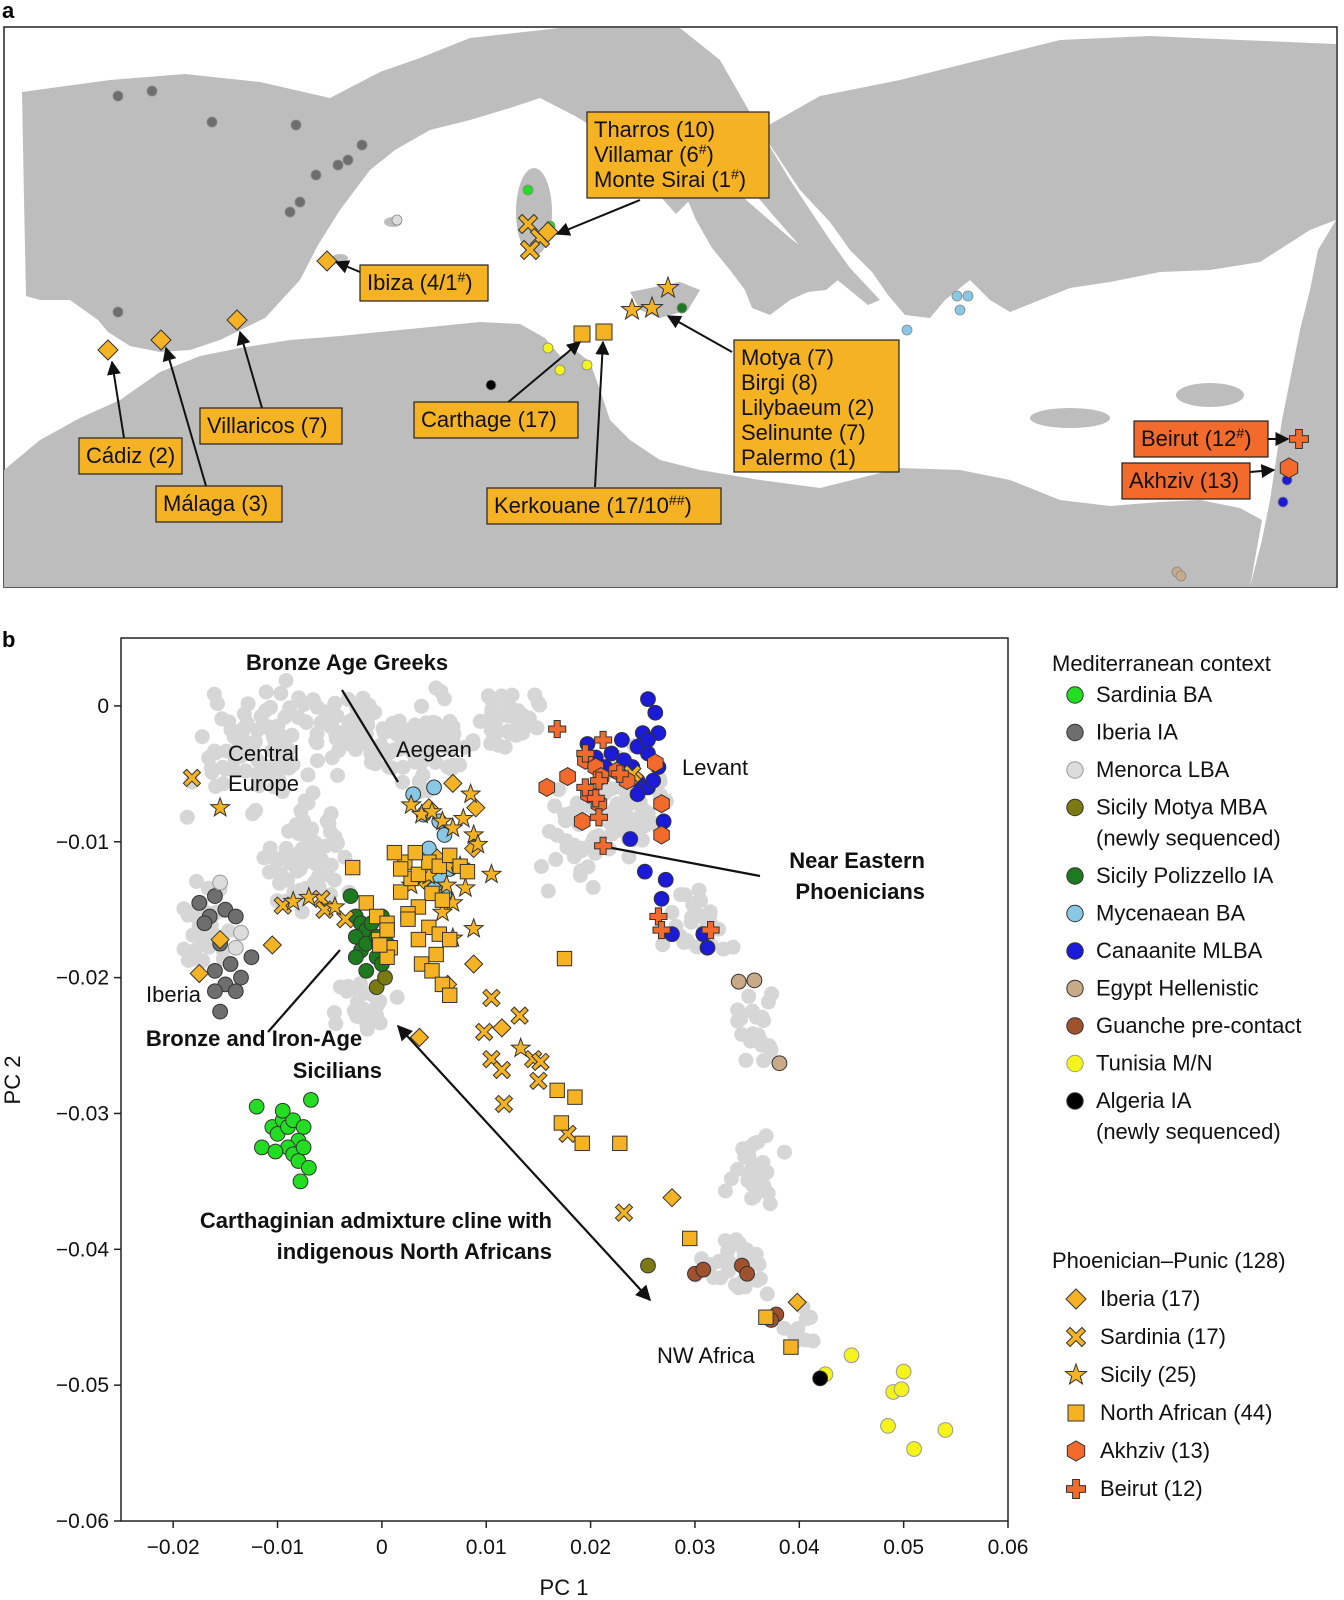 This screenshot has width=1344, height=1600. What do you see at coordinates (654, 129) in the screenshot?
I see `site-label-text-sardinia-sites: Tharros (10)` at bounding box center [654, 129].